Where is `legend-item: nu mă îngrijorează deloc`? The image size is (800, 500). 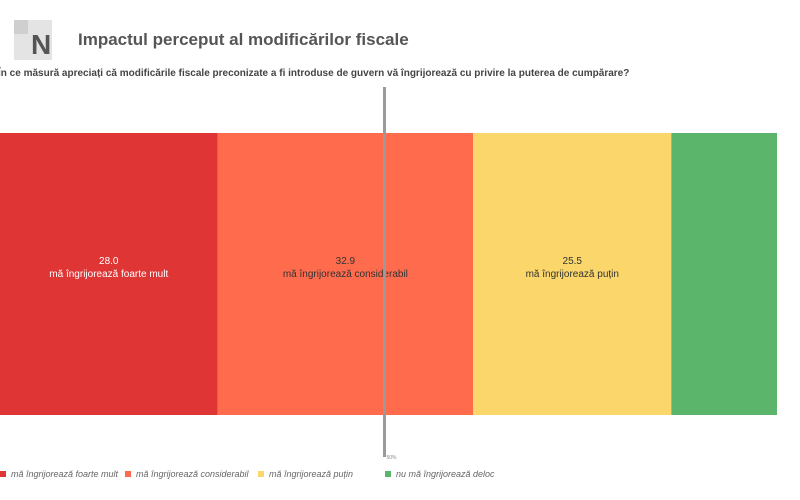 legend-item: nu mă îngrijorează deloc is located at coordinates (440, 474).